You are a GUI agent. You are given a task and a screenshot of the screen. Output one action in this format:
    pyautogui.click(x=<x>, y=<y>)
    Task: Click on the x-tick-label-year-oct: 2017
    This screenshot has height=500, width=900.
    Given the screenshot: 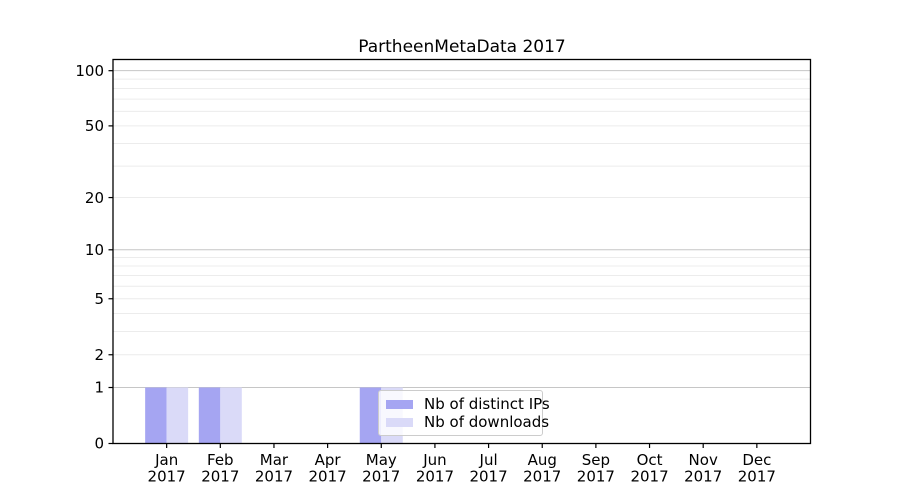 What is the action you would take?
    pyautogui.click(x=649, y=477)
    